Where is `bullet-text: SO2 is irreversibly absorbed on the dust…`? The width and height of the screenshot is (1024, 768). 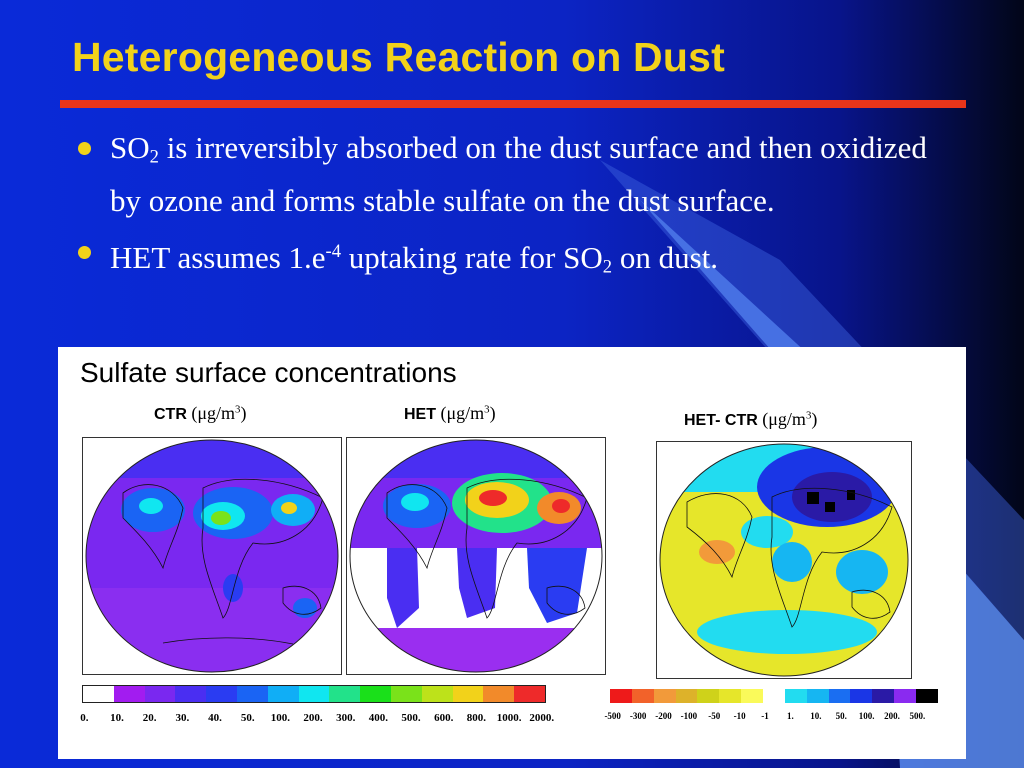 bullet-text: SO2 is irreversibly absorbed on the dust… is located at coordinates (518, 174).